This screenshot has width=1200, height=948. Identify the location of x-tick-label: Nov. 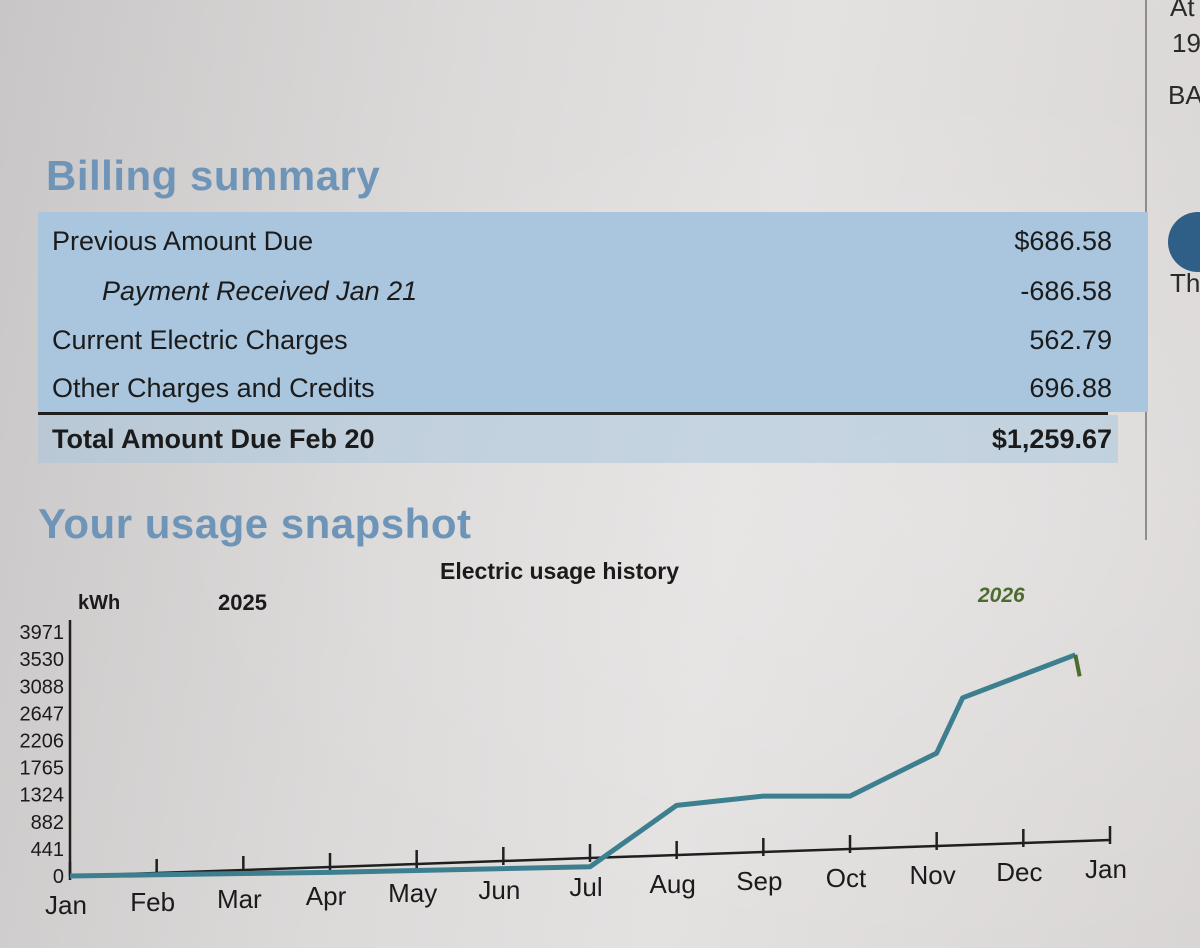
(933, 875).